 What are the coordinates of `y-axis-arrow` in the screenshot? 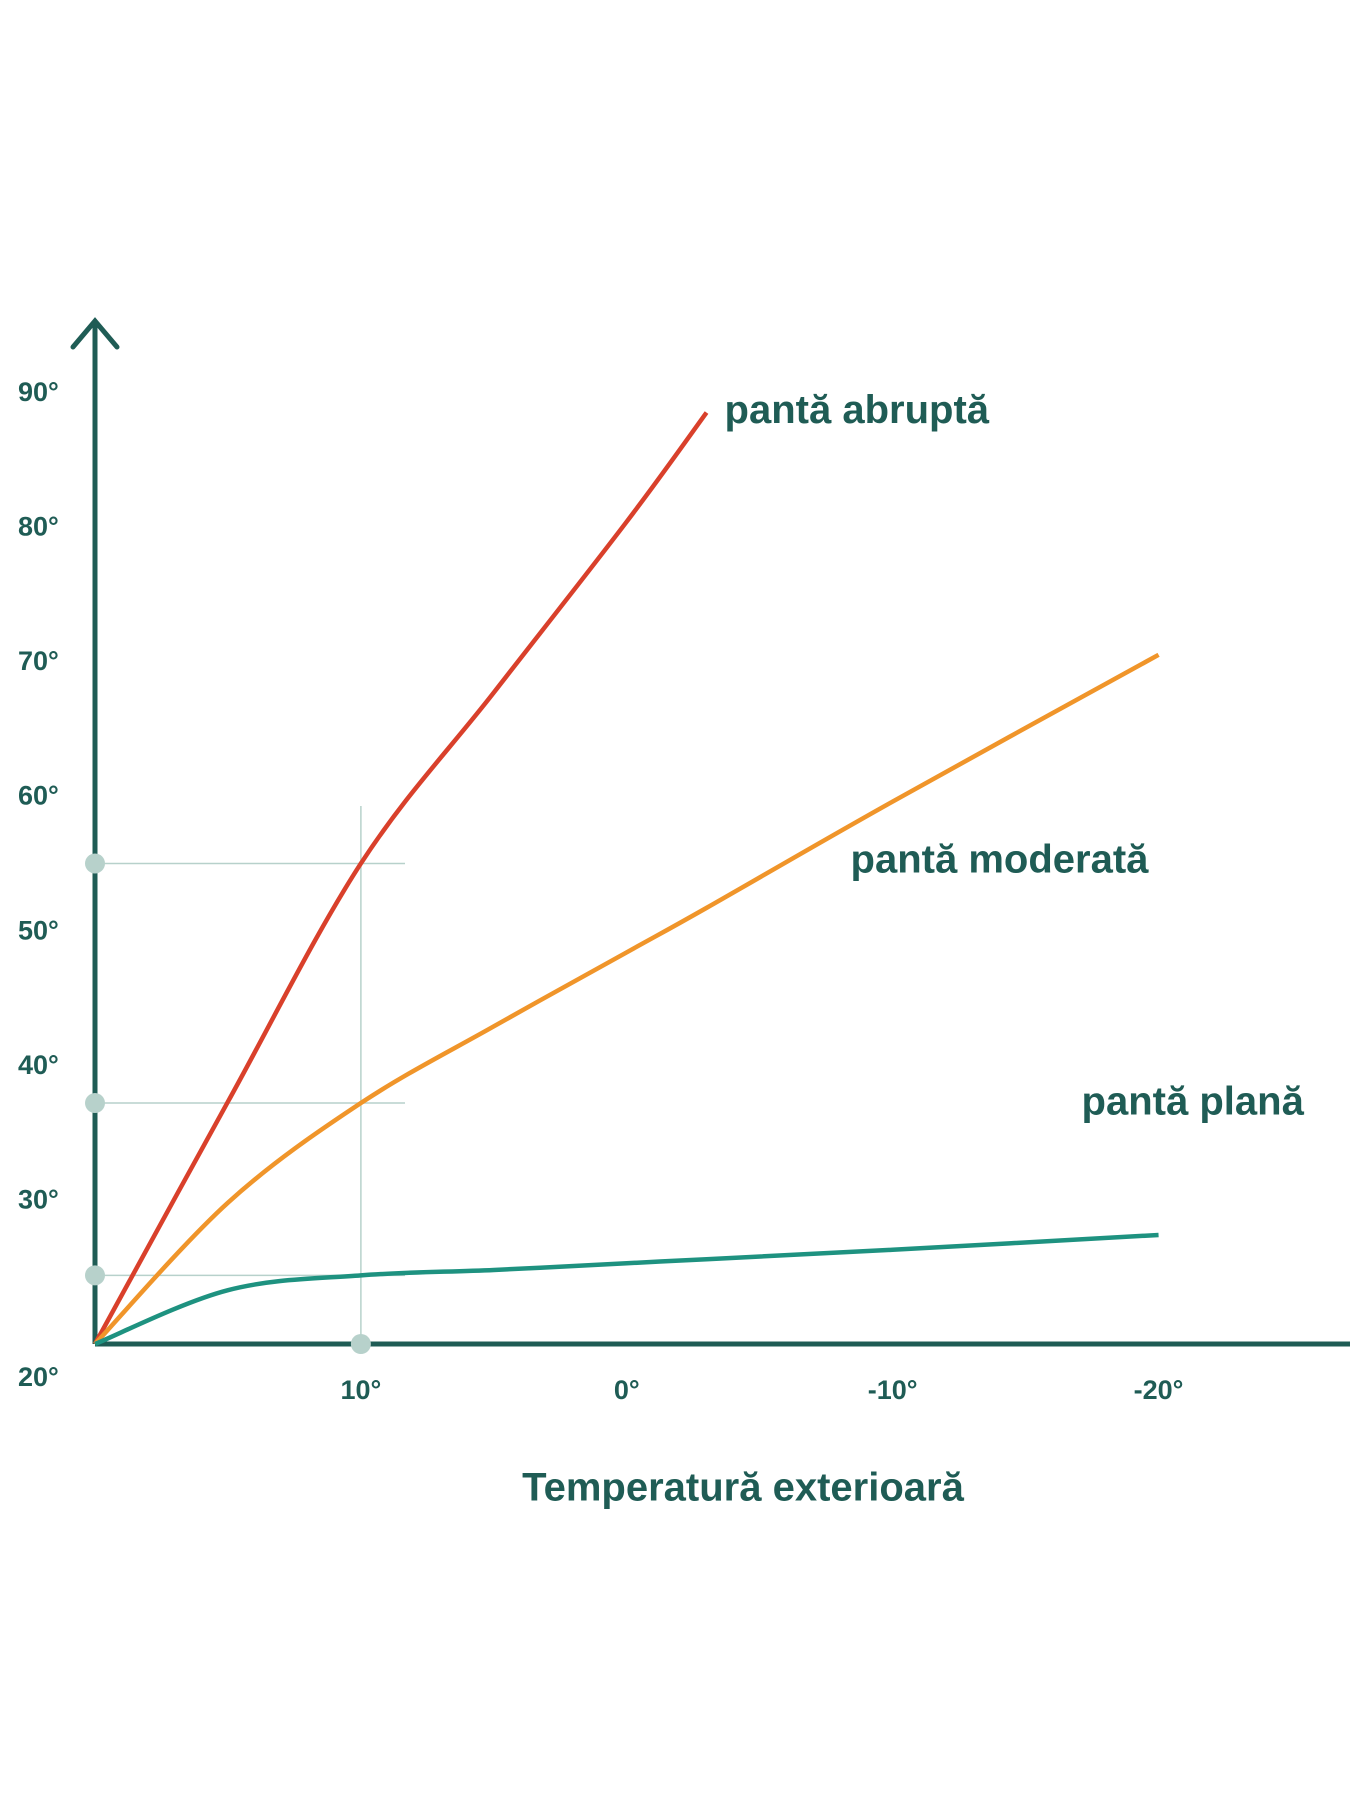 It's located at (95, 333).